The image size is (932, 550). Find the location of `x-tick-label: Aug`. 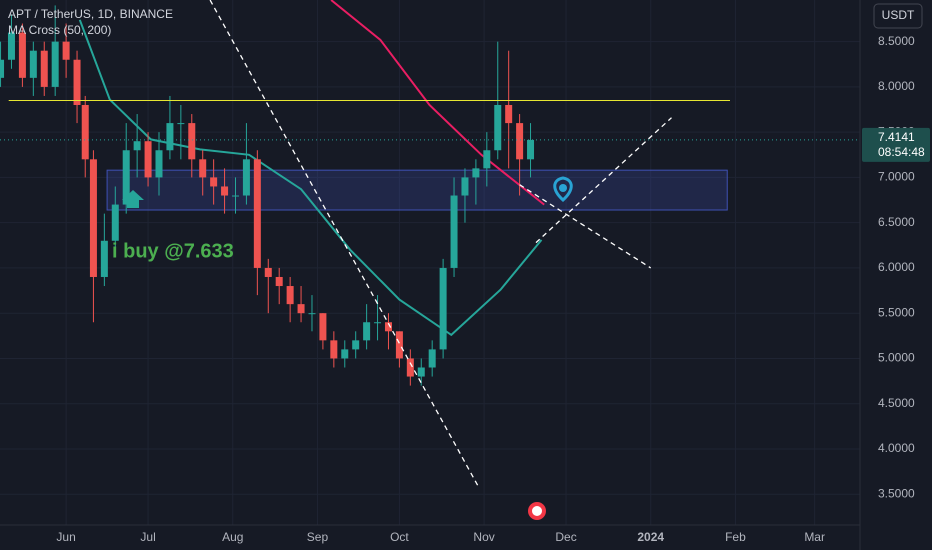

x-tick-label: Aug is located at coordinates (232, 537).